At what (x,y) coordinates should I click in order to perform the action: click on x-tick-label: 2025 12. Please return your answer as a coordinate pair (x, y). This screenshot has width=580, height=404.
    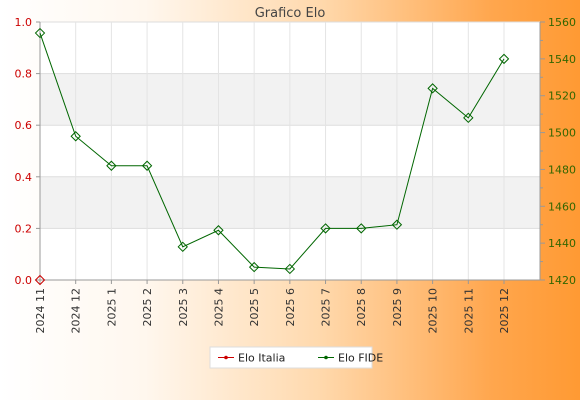
    Looking at the image, I should click on (504, 311).